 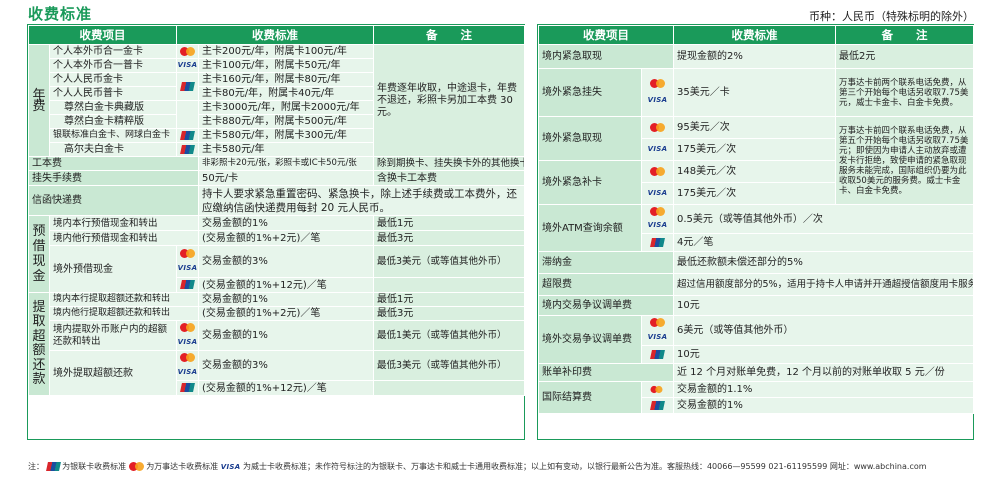 What do you see at coordinates (590, 228) in the screenshot?
I see `atm-query-item: 境外ATM查询余额` at bounding box center [590, 228].